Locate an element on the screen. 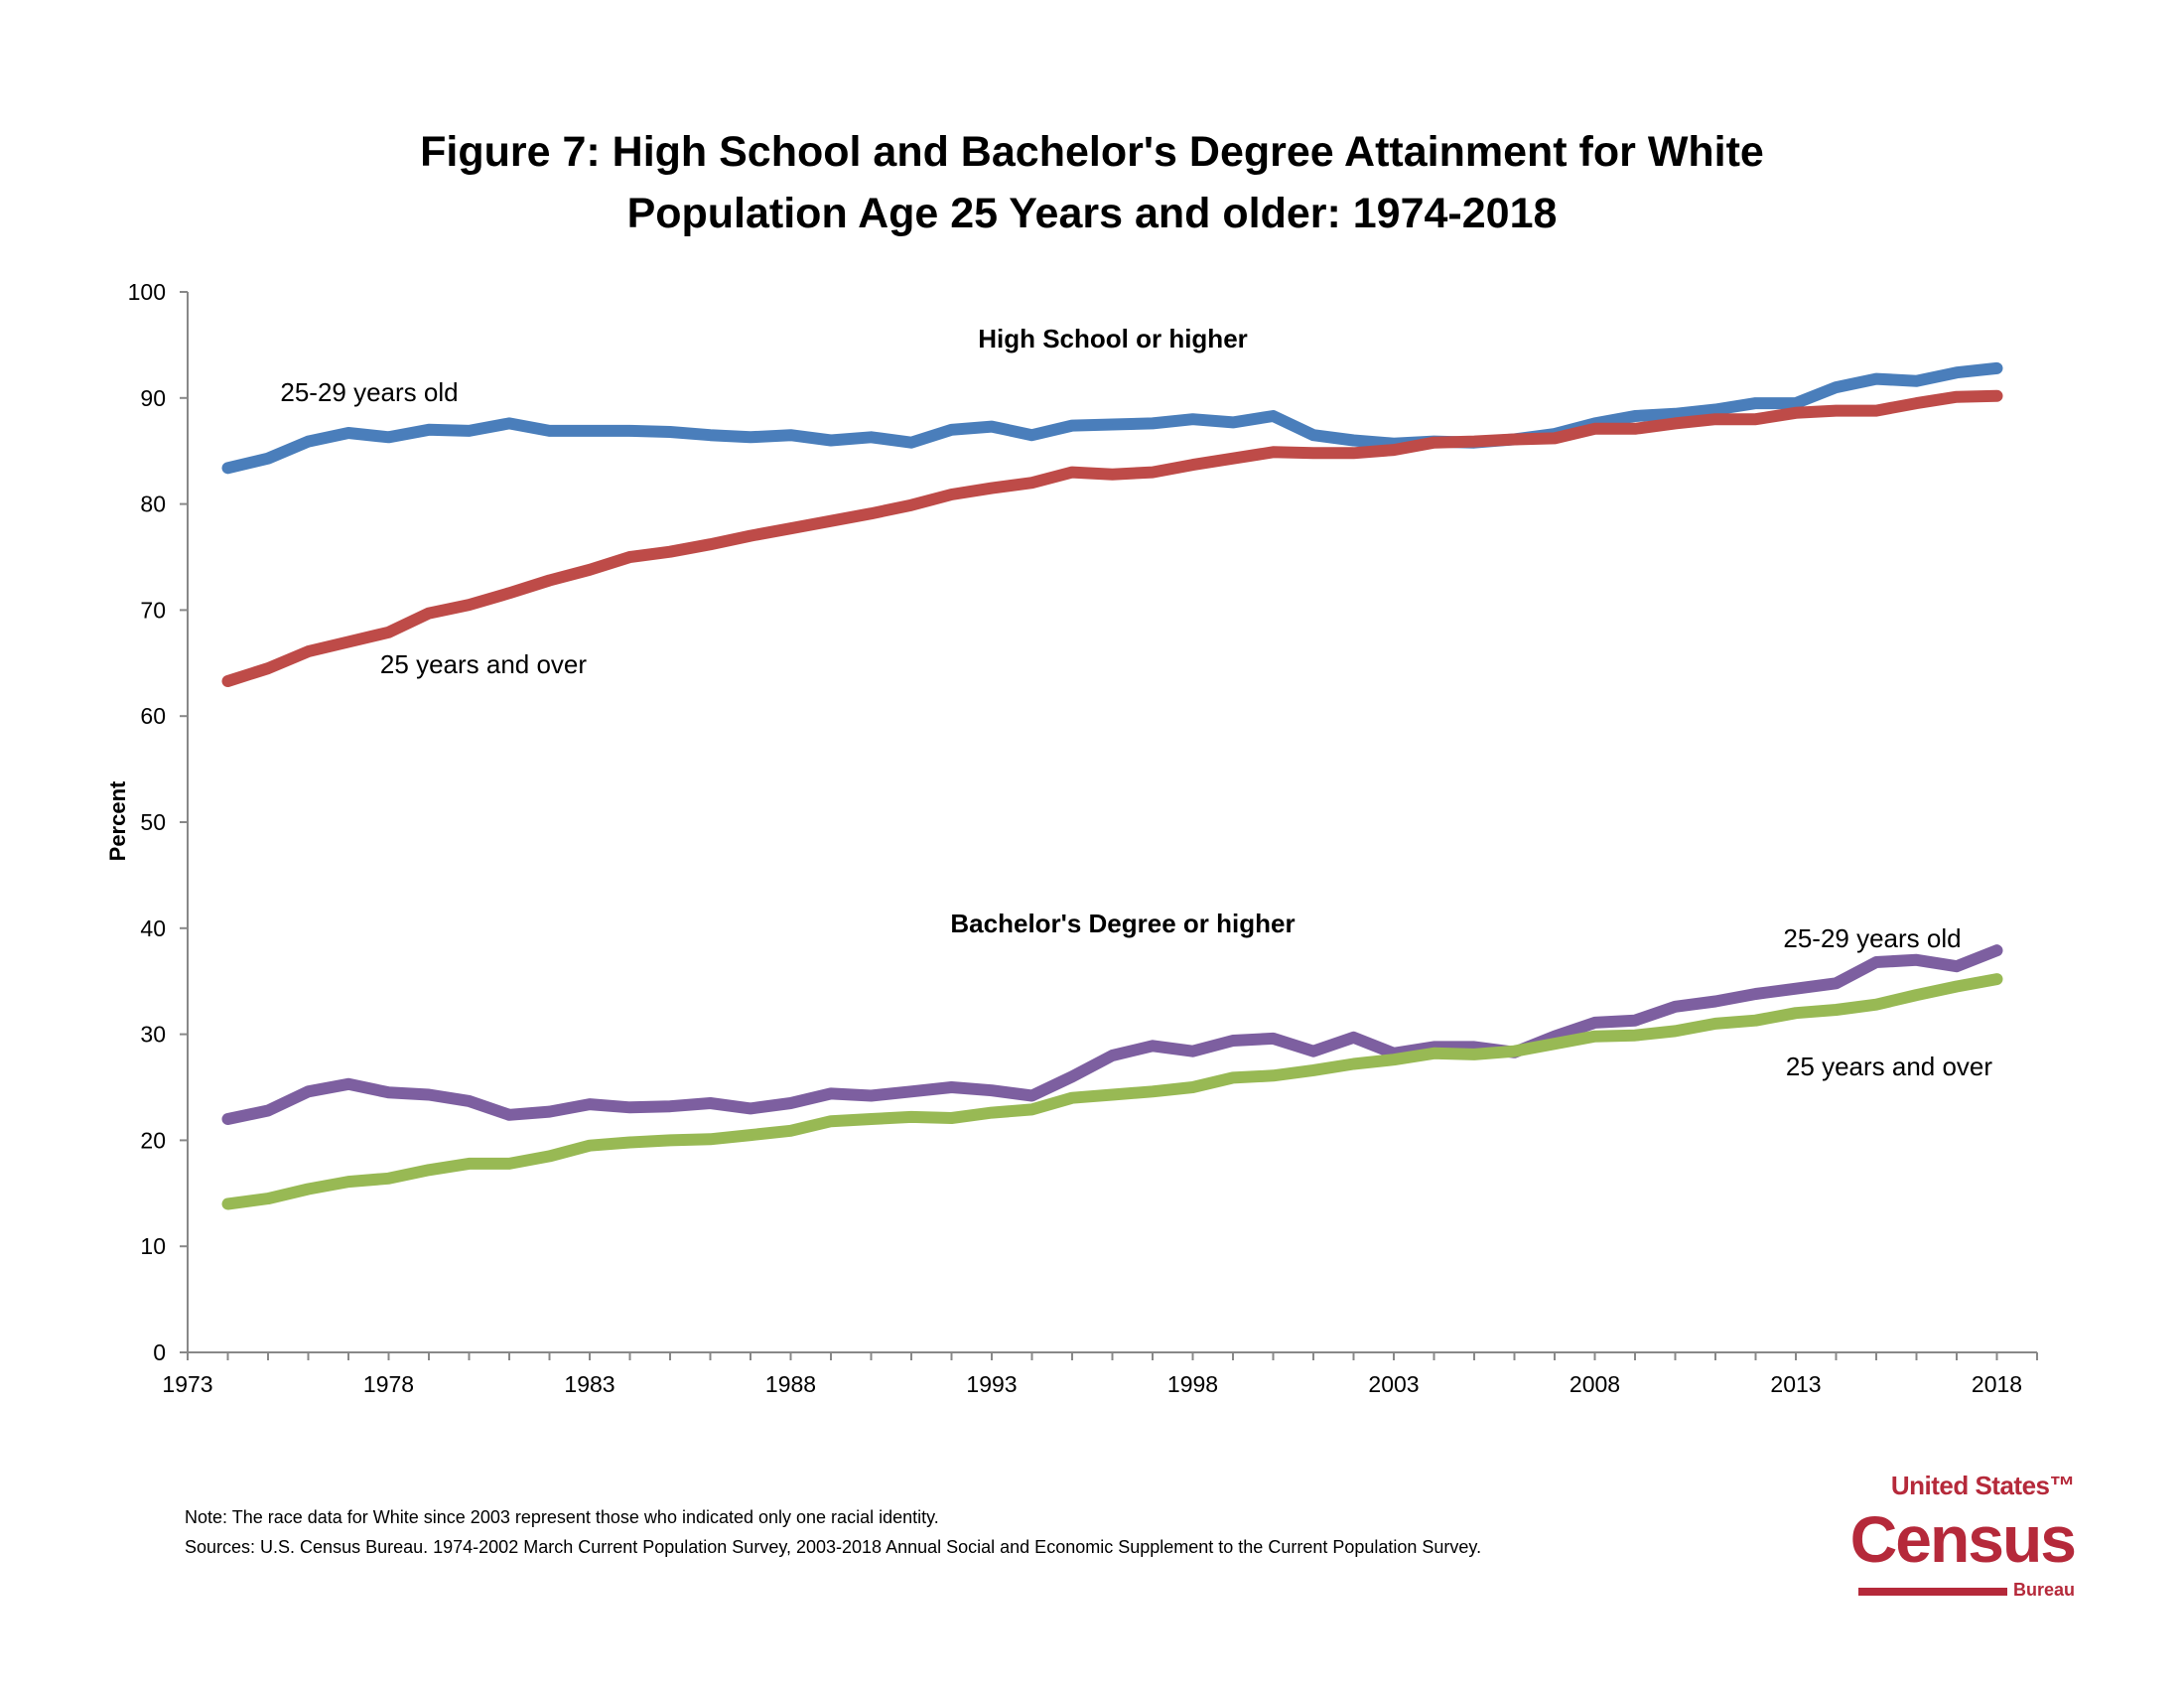  logo-line-2: Census is located at coordinates (1963, 1539).